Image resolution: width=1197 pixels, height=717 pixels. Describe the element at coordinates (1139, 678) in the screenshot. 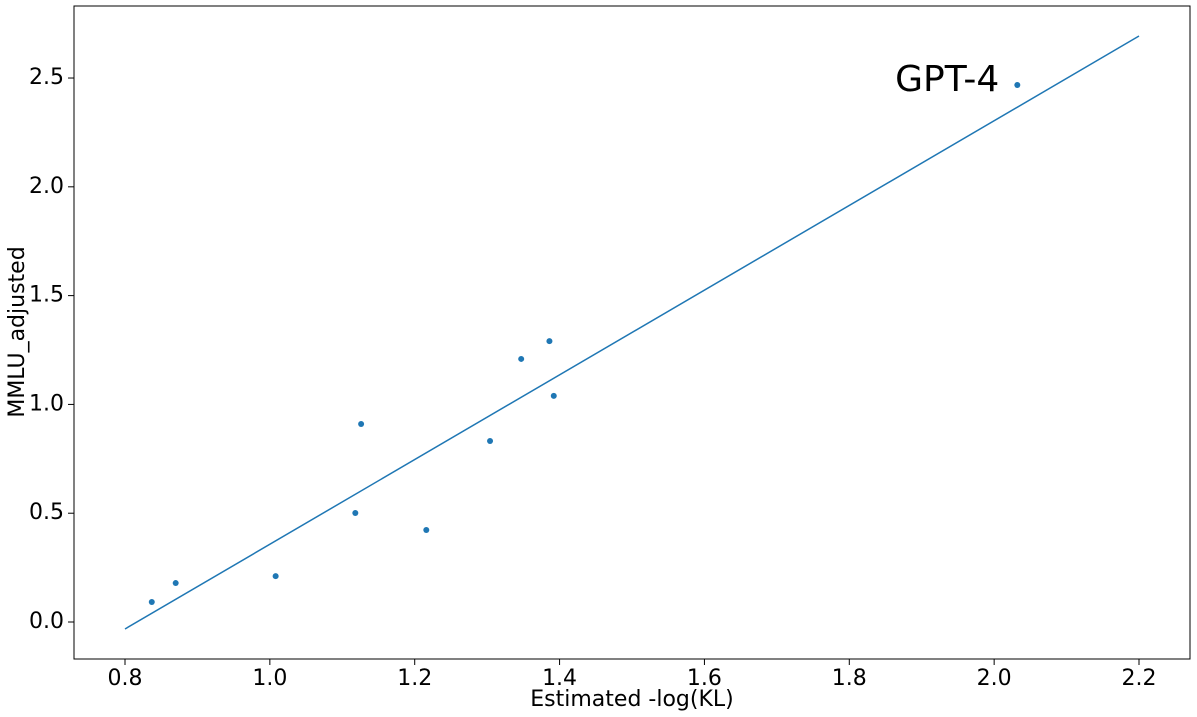

I see `x-tick-label: 2.2` at that location.